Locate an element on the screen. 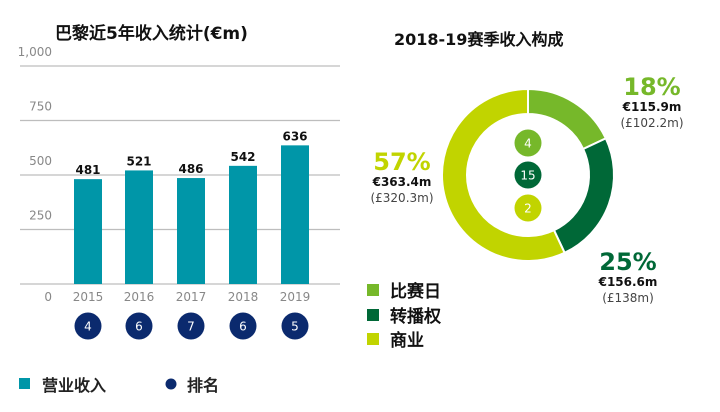  slice-gbp-label: (£320.3m) is located at coordinates (401, 198).